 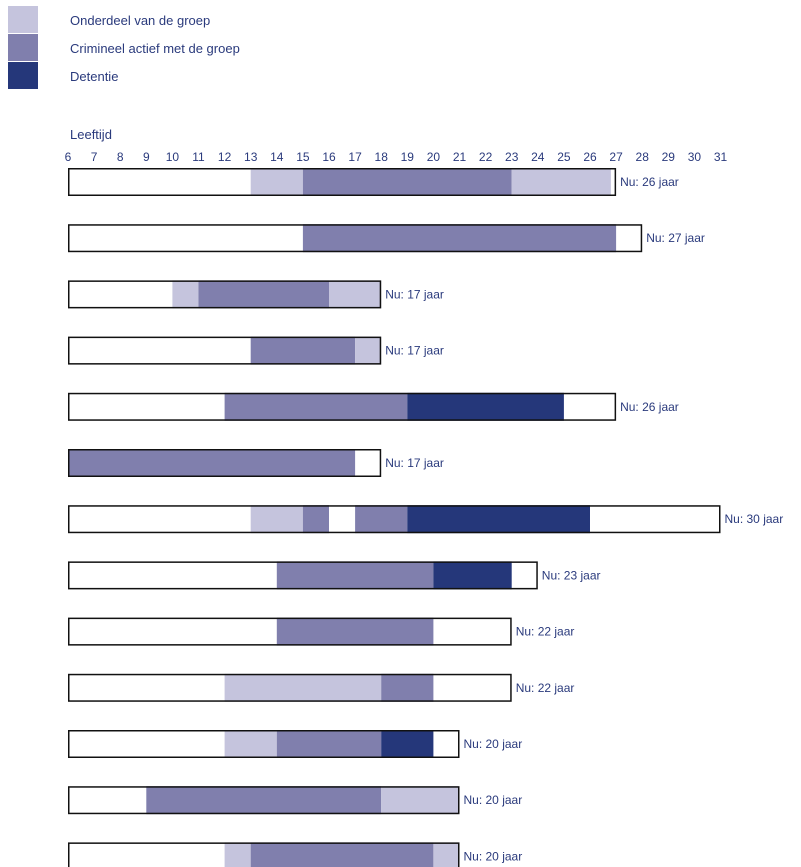 What do you see at coordinates (23, 19) in the screenshot?
I see `legend-swatch-onderdeel` at bounding box center [23, 19].